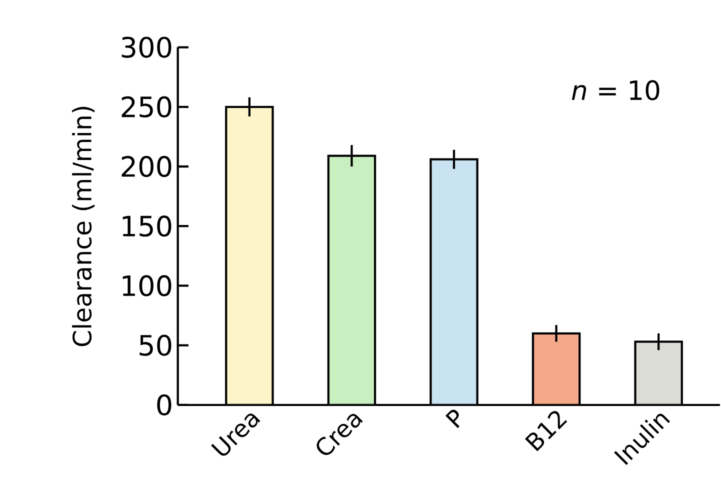  I want to click on annotation: n = 10, so click(616, 90).